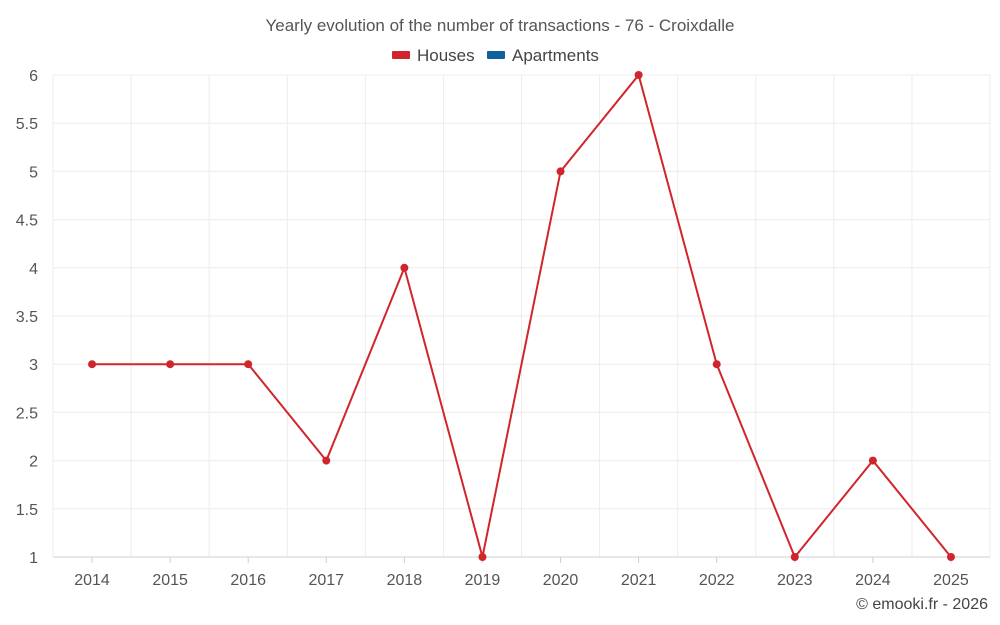 This screenshot has height=625, width=1000. What do you see at coordinates (717, 580) in the screenshot?
I see `x-tick-label: 2022` at bounding box center [717, 580].